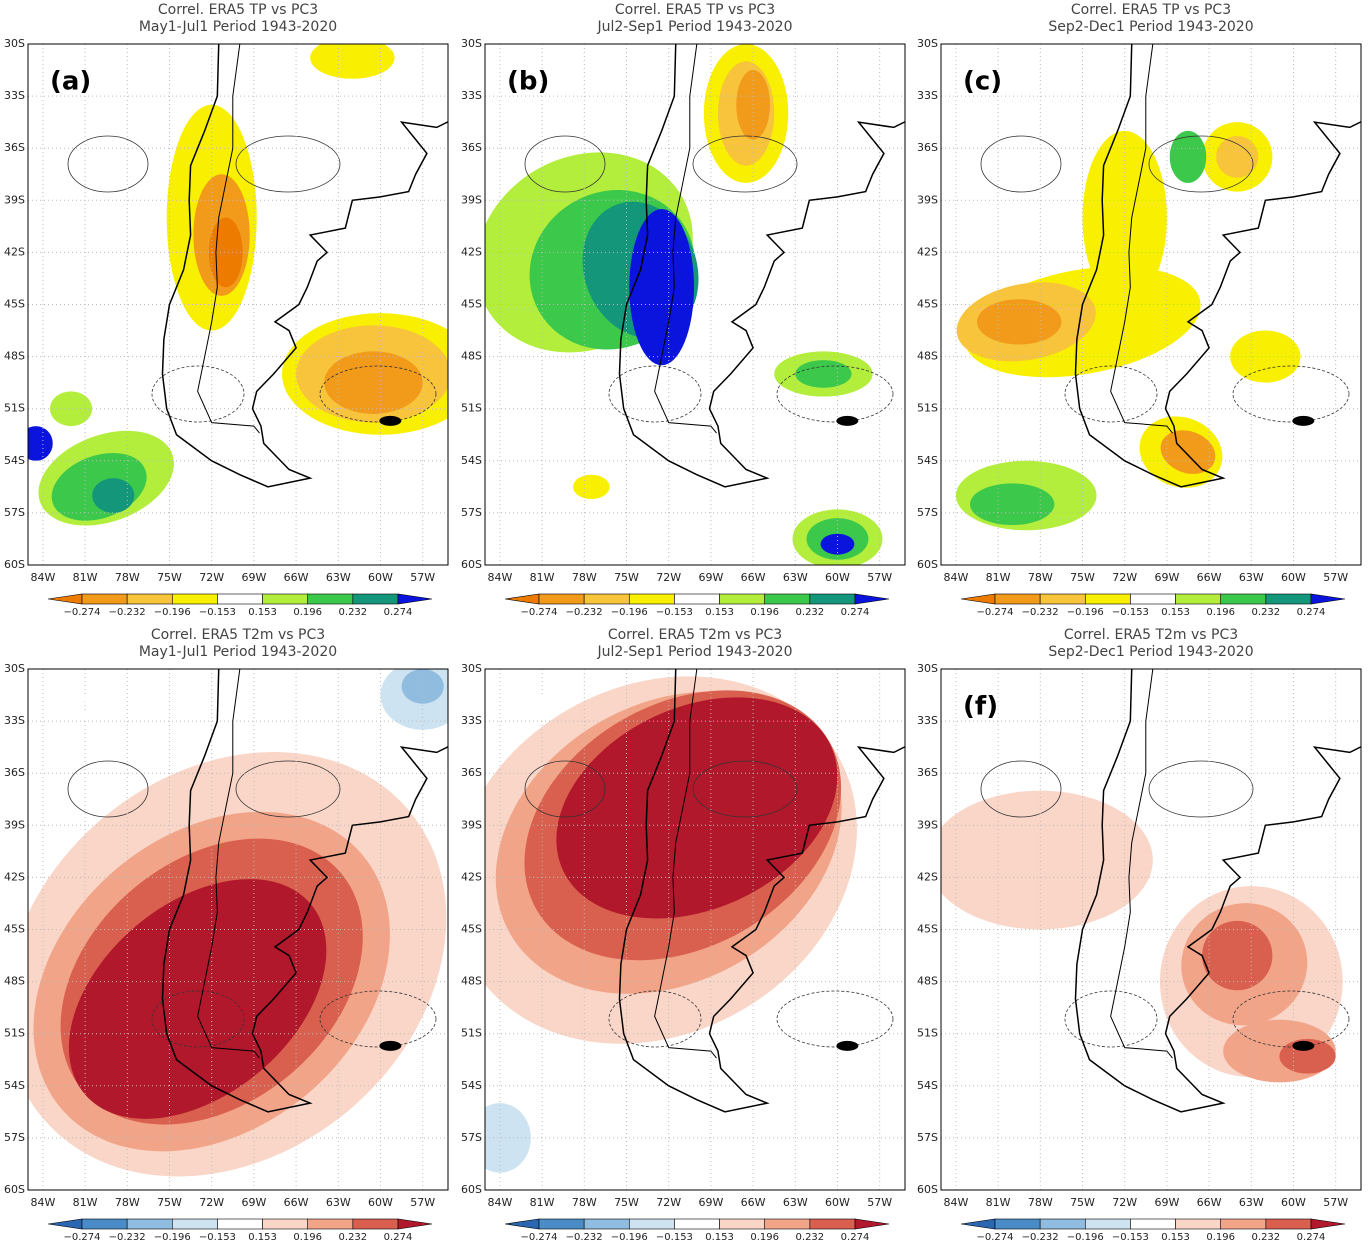 Image resolution: width=1368 pixels, height=1249 pixels. What do you see at coordinates (879, 577) in the screenshot?
I see `lon-tick-label: 57W` at bounding box center [879, 577].